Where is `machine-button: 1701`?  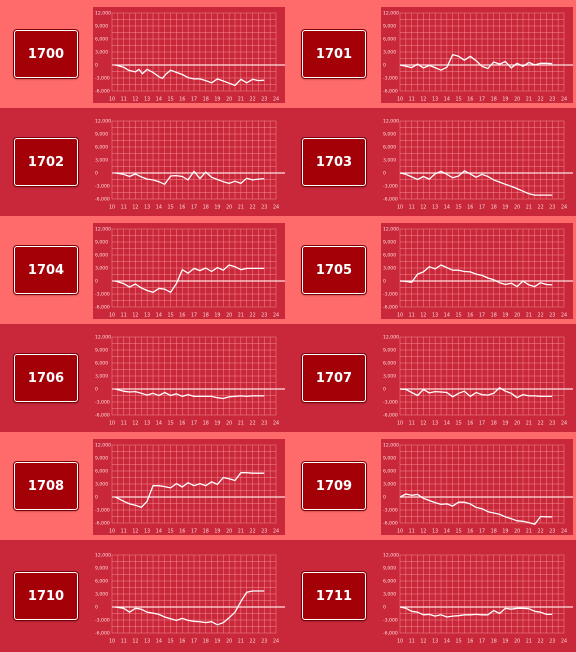 machine-button: 1701 is located at coordinates (334, 54).